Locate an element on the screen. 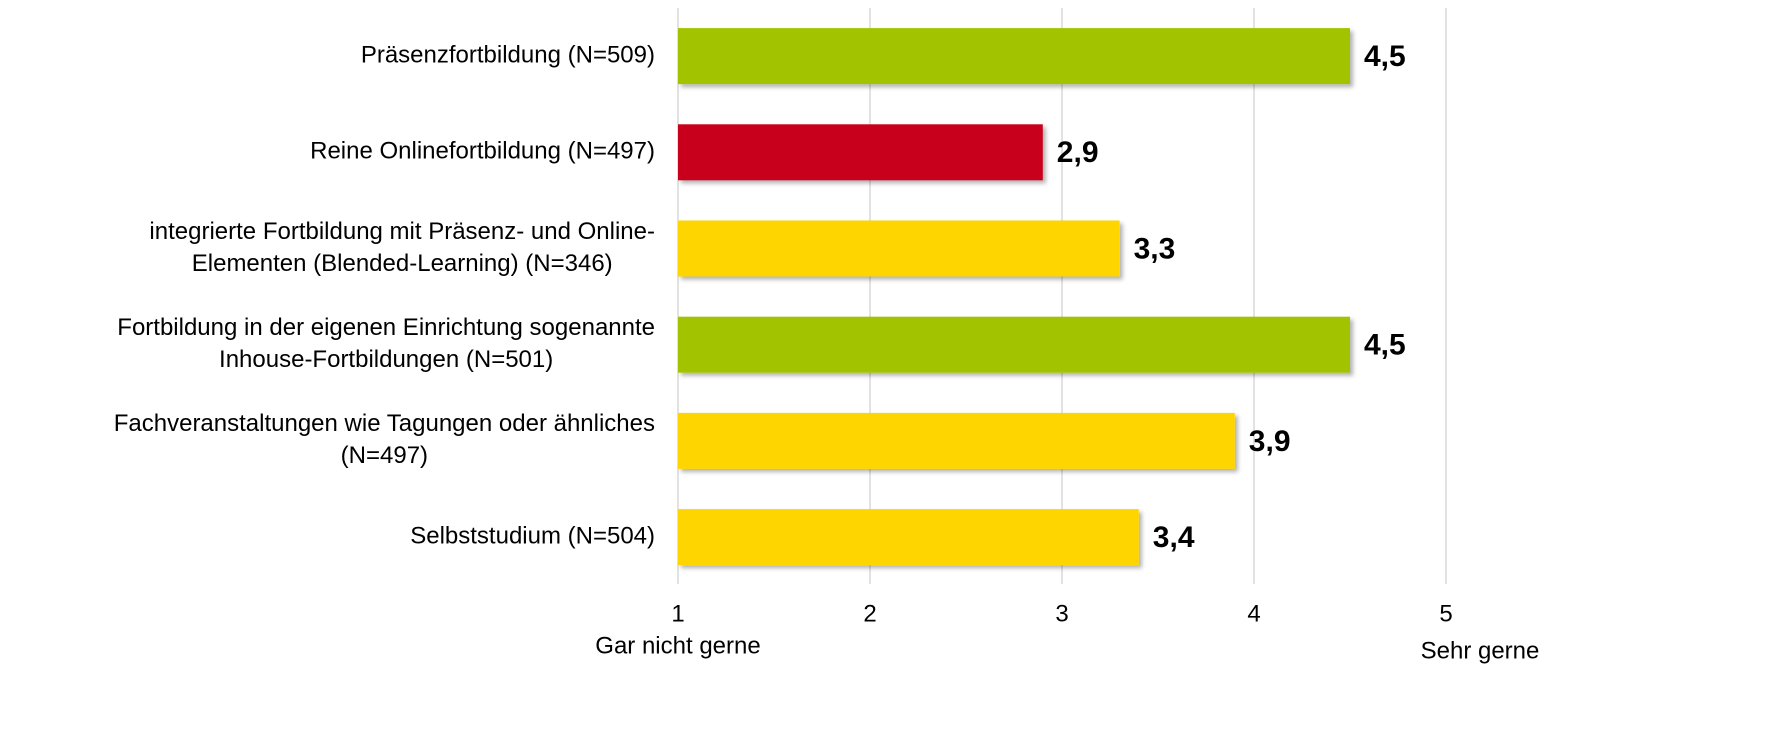 This screenshot has height=751, width=1774. category-label: Inhouse-Fortbildungen (N=501) is located at coordinates (386, 359).